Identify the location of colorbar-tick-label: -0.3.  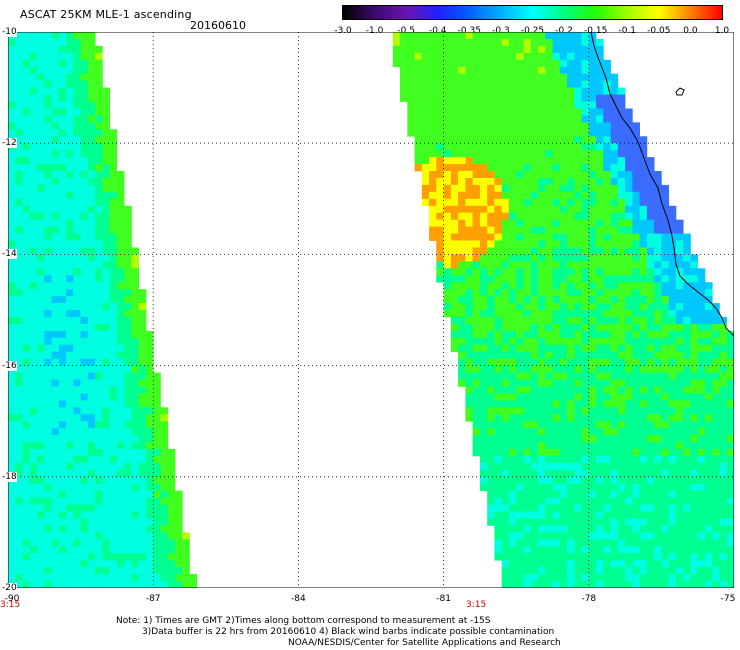
(501, 31).